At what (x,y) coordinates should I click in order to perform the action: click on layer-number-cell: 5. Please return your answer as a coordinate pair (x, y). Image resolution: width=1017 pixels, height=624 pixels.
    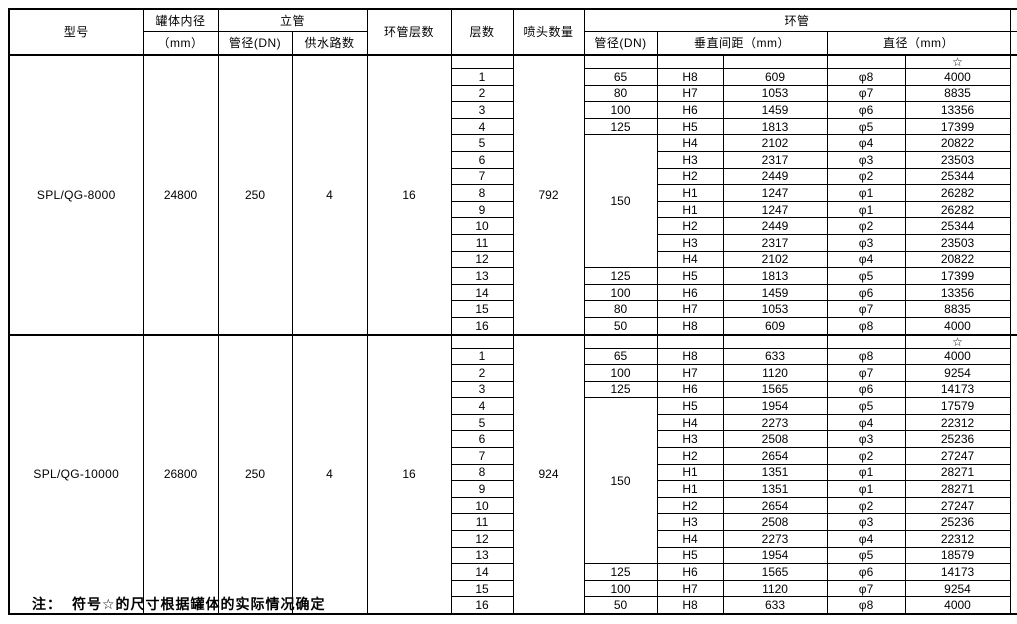
    Looking at the image, I should click on (482, 143).